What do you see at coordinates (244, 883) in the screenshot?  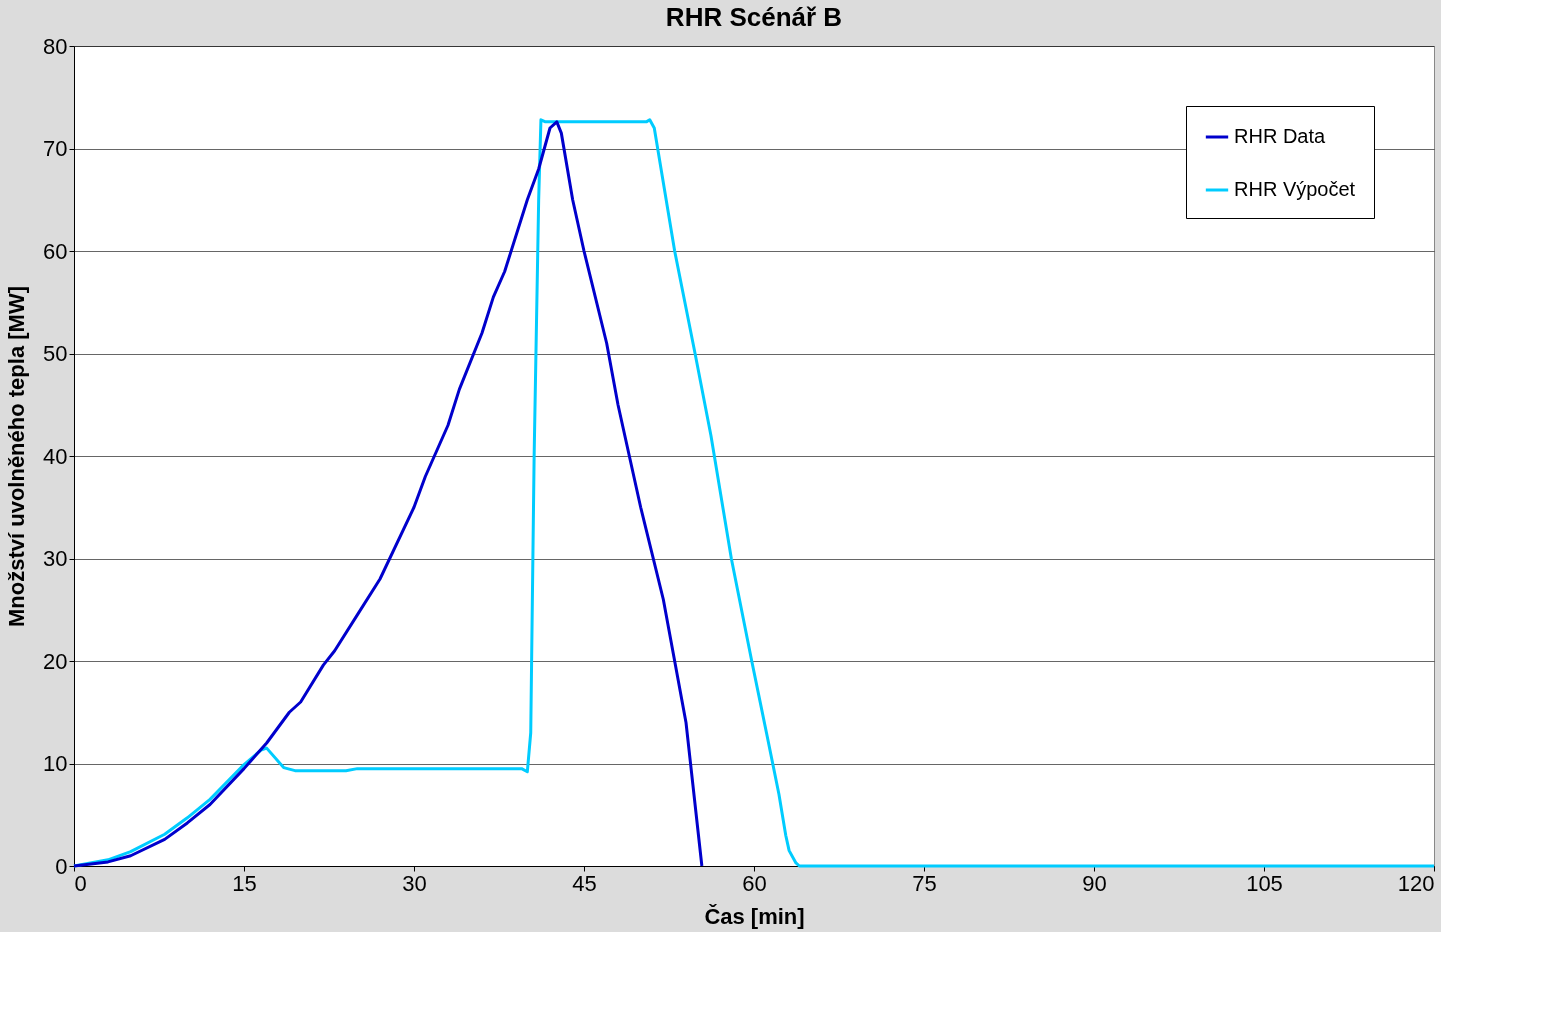 I see `x-tick-label: 15` at bounding box center [244, 883].